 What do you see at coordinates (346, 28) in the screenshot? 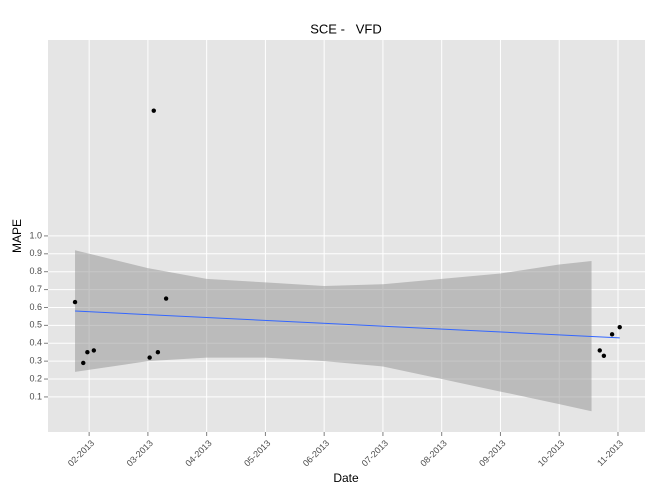
I see `chart-title: SCE - VFD` at bounding box center [346, 28].